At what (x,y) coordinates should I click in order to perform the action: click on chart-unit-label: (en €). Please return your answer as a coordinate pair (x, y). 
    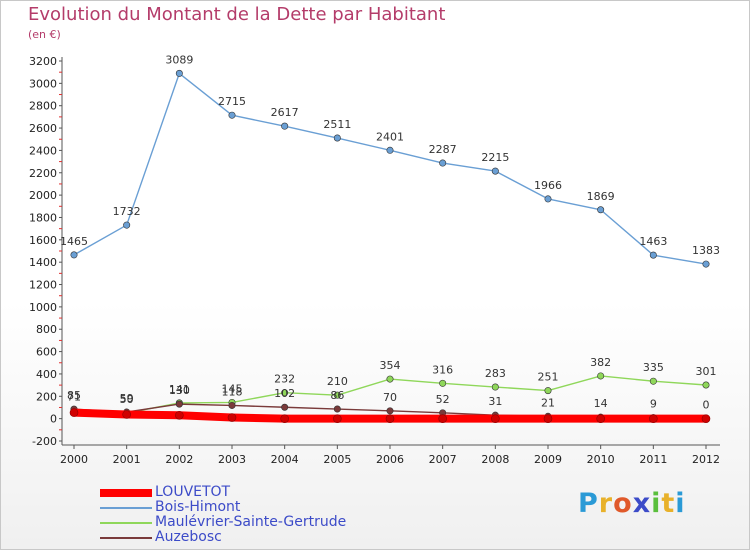
    Looking at the image, I should click on (44, 34).